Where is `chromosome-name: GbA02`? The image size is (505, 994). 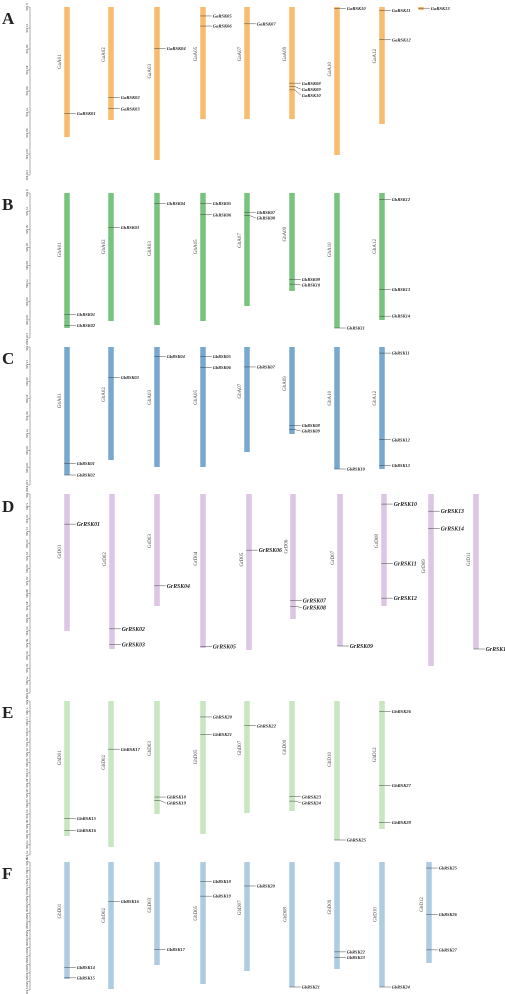
chromosome-name: GbA02 is located at coordinates (104, 394).